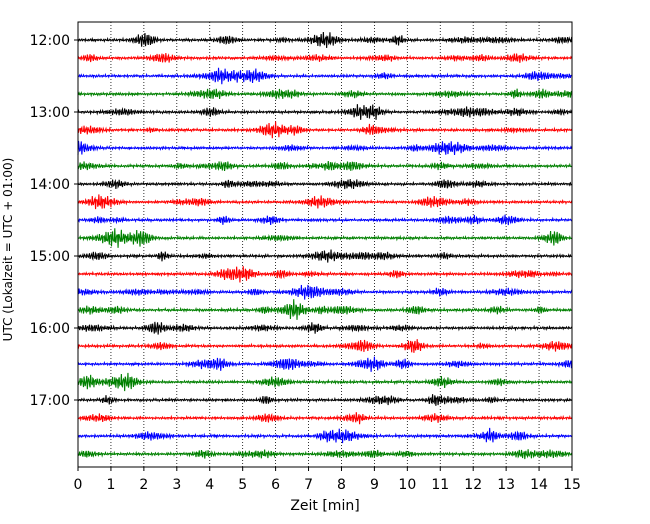 This screenshot has height=524, width=650. What do you see at coordinates (275, 485) in the screenshot?
I see `x-tick-label: 6` at bounding box center [275, 485].